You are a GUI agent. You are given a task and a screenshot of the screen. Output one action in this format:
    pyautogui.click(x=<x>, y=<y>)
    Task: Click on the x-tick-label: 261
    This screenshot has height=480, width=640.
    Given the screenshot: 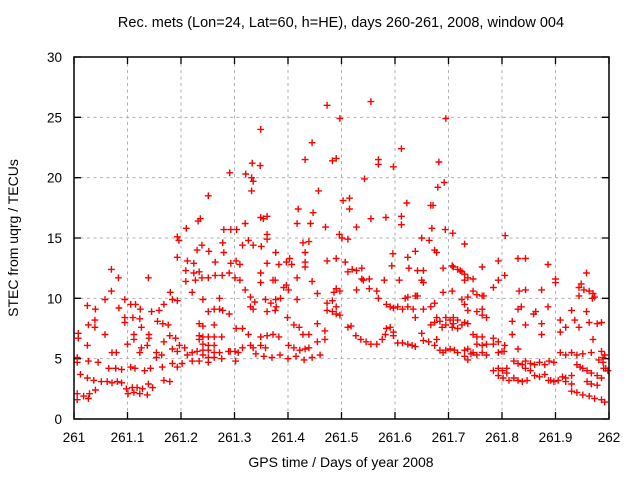 What is the action you would take?
    pyautogui.click(x=74, y=437)
    